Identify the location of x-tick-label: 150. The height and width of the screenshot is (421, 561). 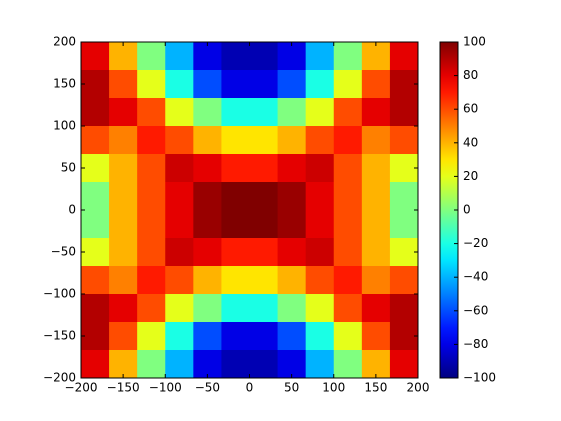
(375, 388).